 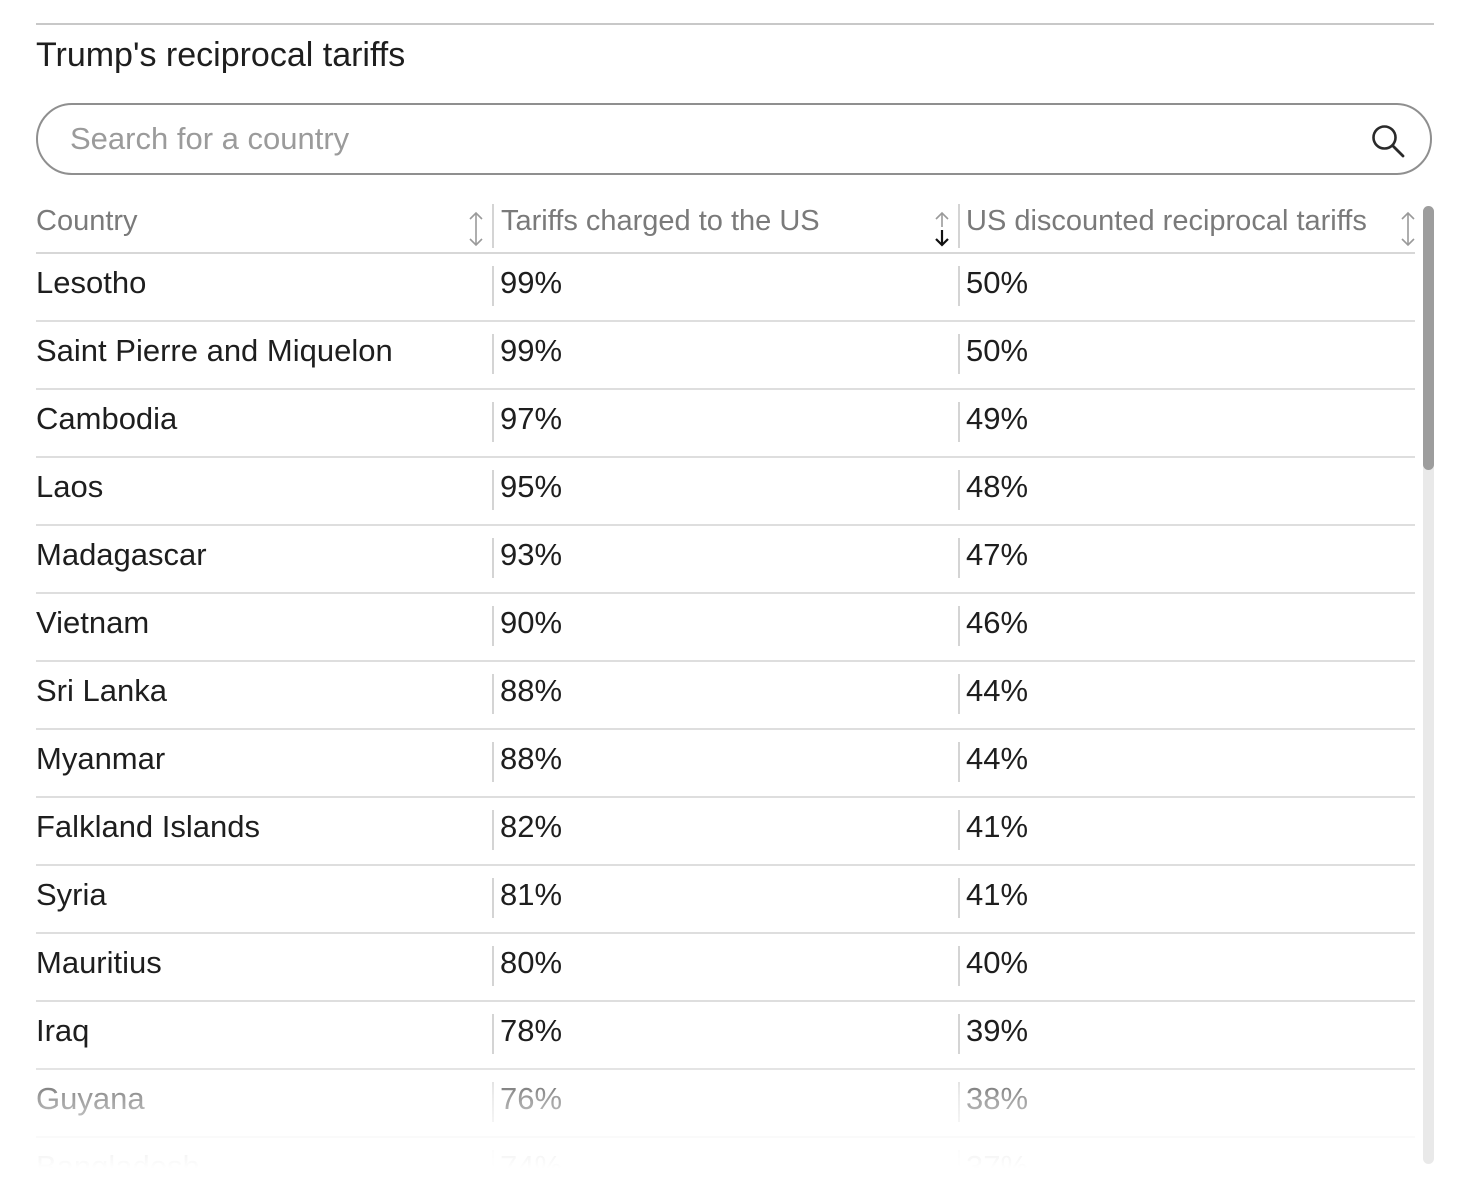 I want to click on charged-tariff-cell-text: 95%, so click(x=531, y=486).